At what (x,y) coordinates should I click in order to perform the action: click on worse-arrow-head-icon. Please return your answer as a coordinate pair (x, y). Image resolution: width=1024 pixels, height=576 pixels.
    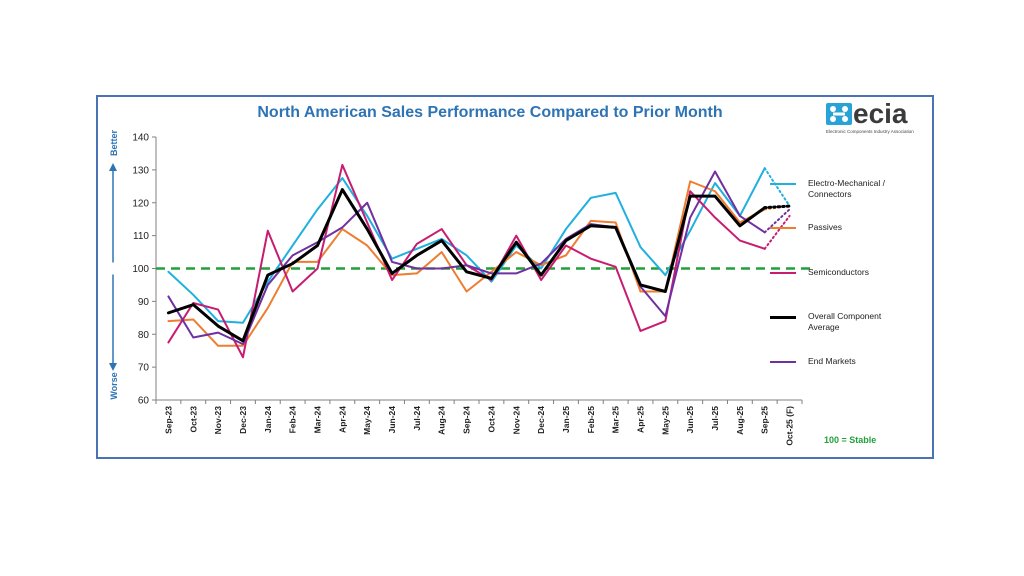
    Looking at the image, I should click on (113, 367).